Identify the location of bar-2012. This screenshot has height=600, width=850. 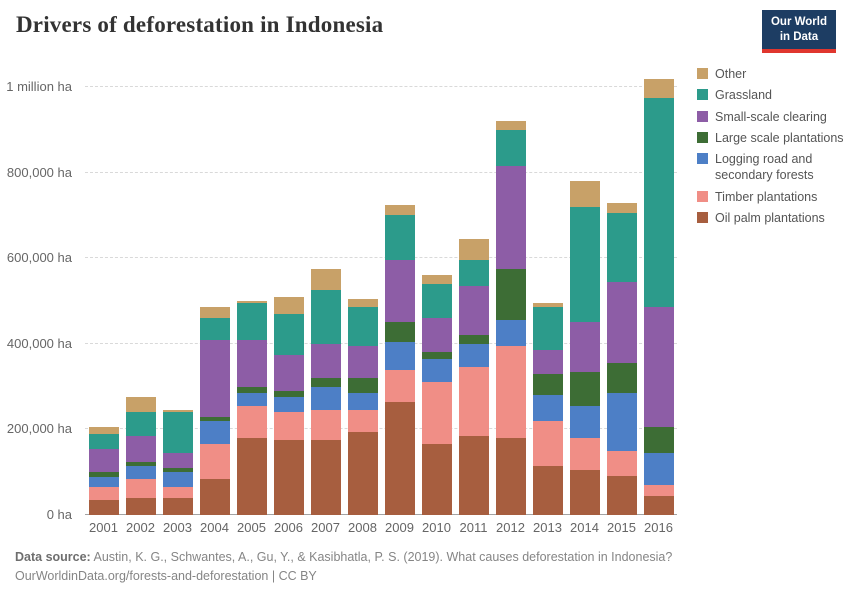
(510, 318).